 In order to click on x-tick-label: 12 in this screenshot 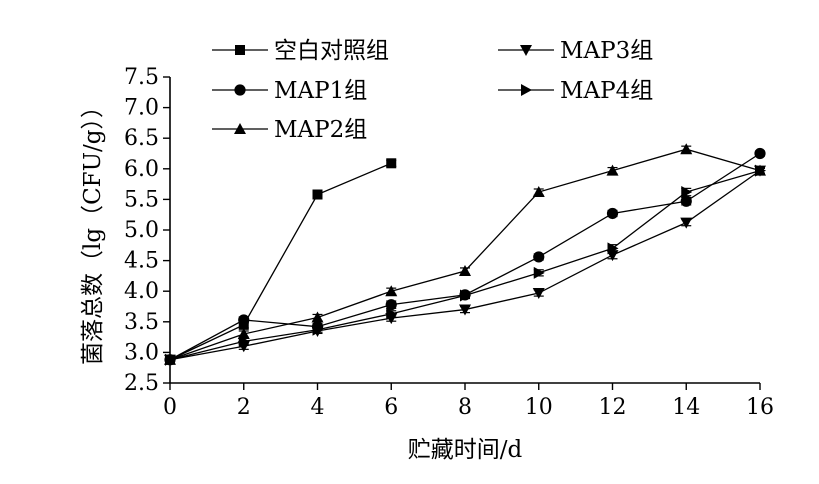, I will do `click(613, 407)`.